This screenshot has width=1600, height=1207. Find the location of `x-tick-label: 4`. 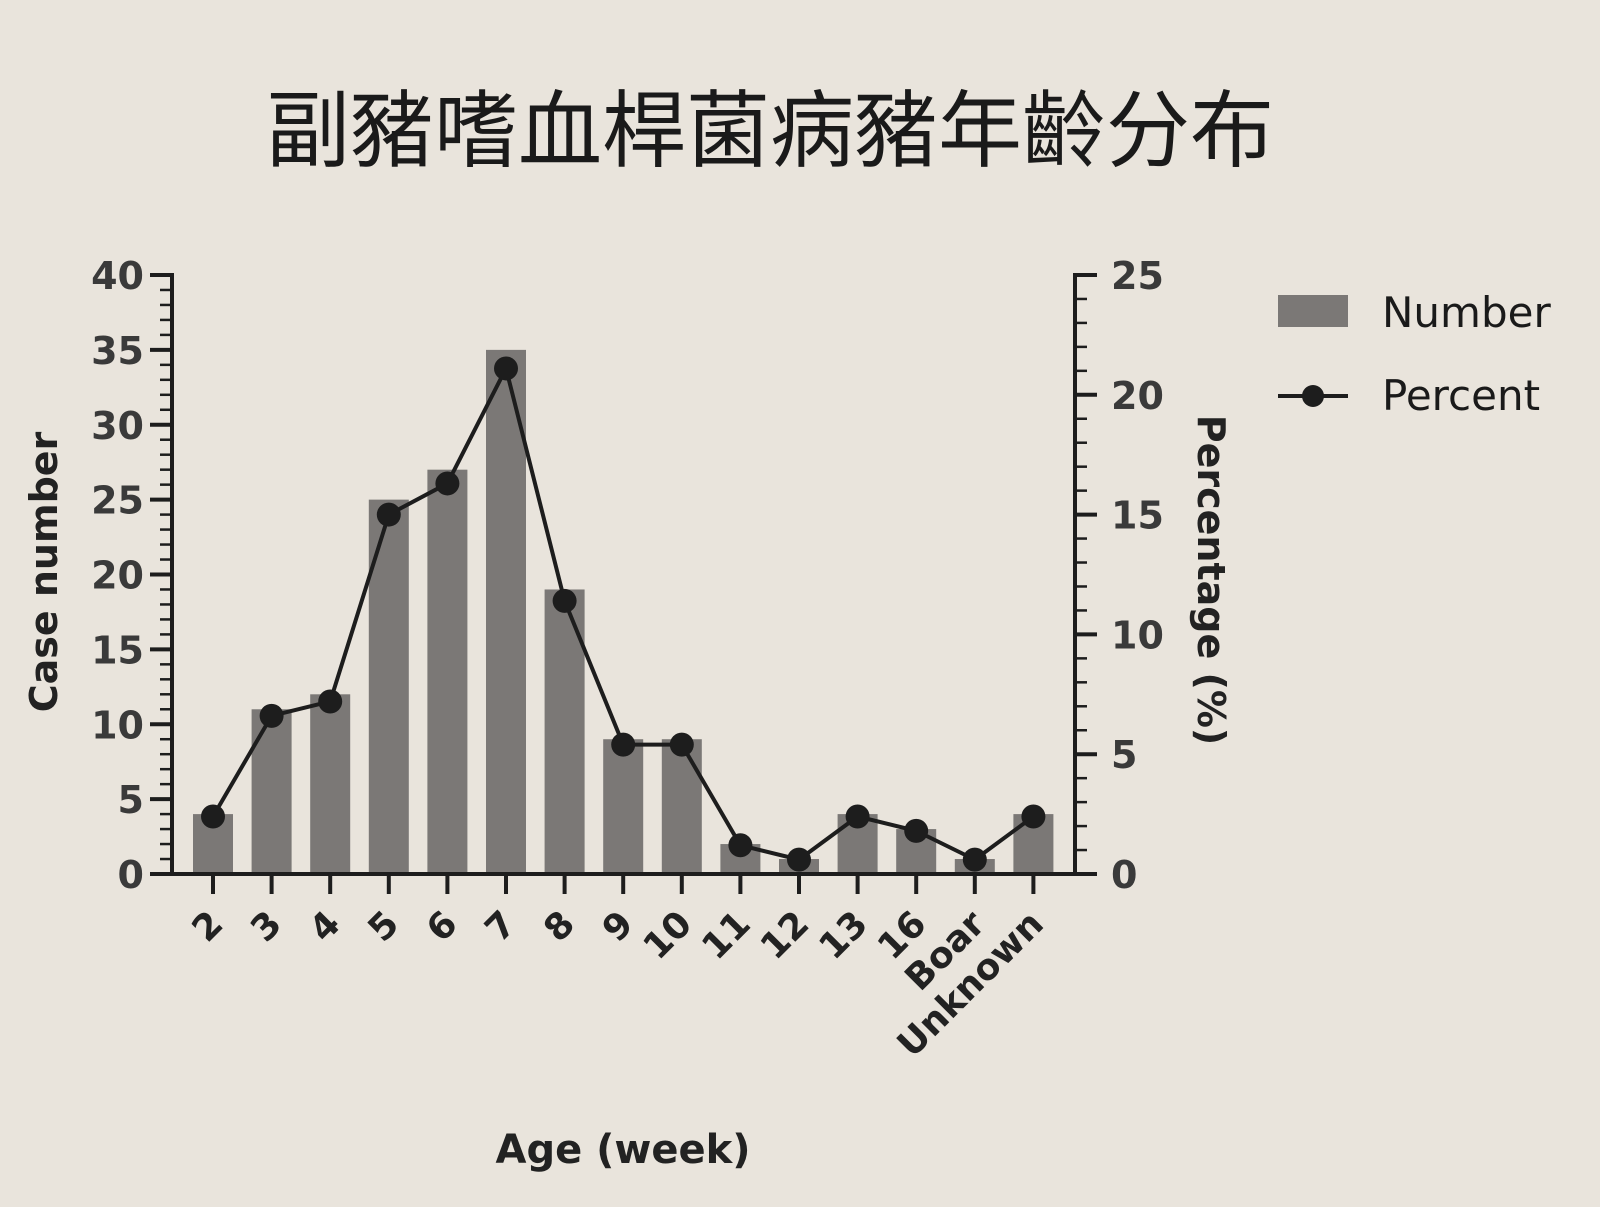

x-tick-label: 4 is located at coordinates (325, 926).